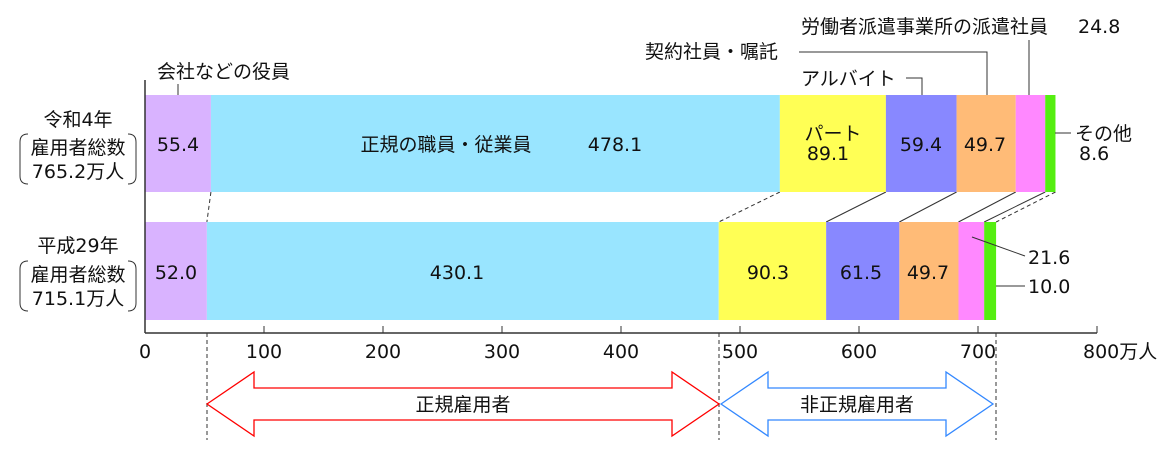  What do you see at coordinates (77, 275) in the screenshot?
I see `category-note-h29-line1: 雇用者総数` at bounding box center [77, 275].